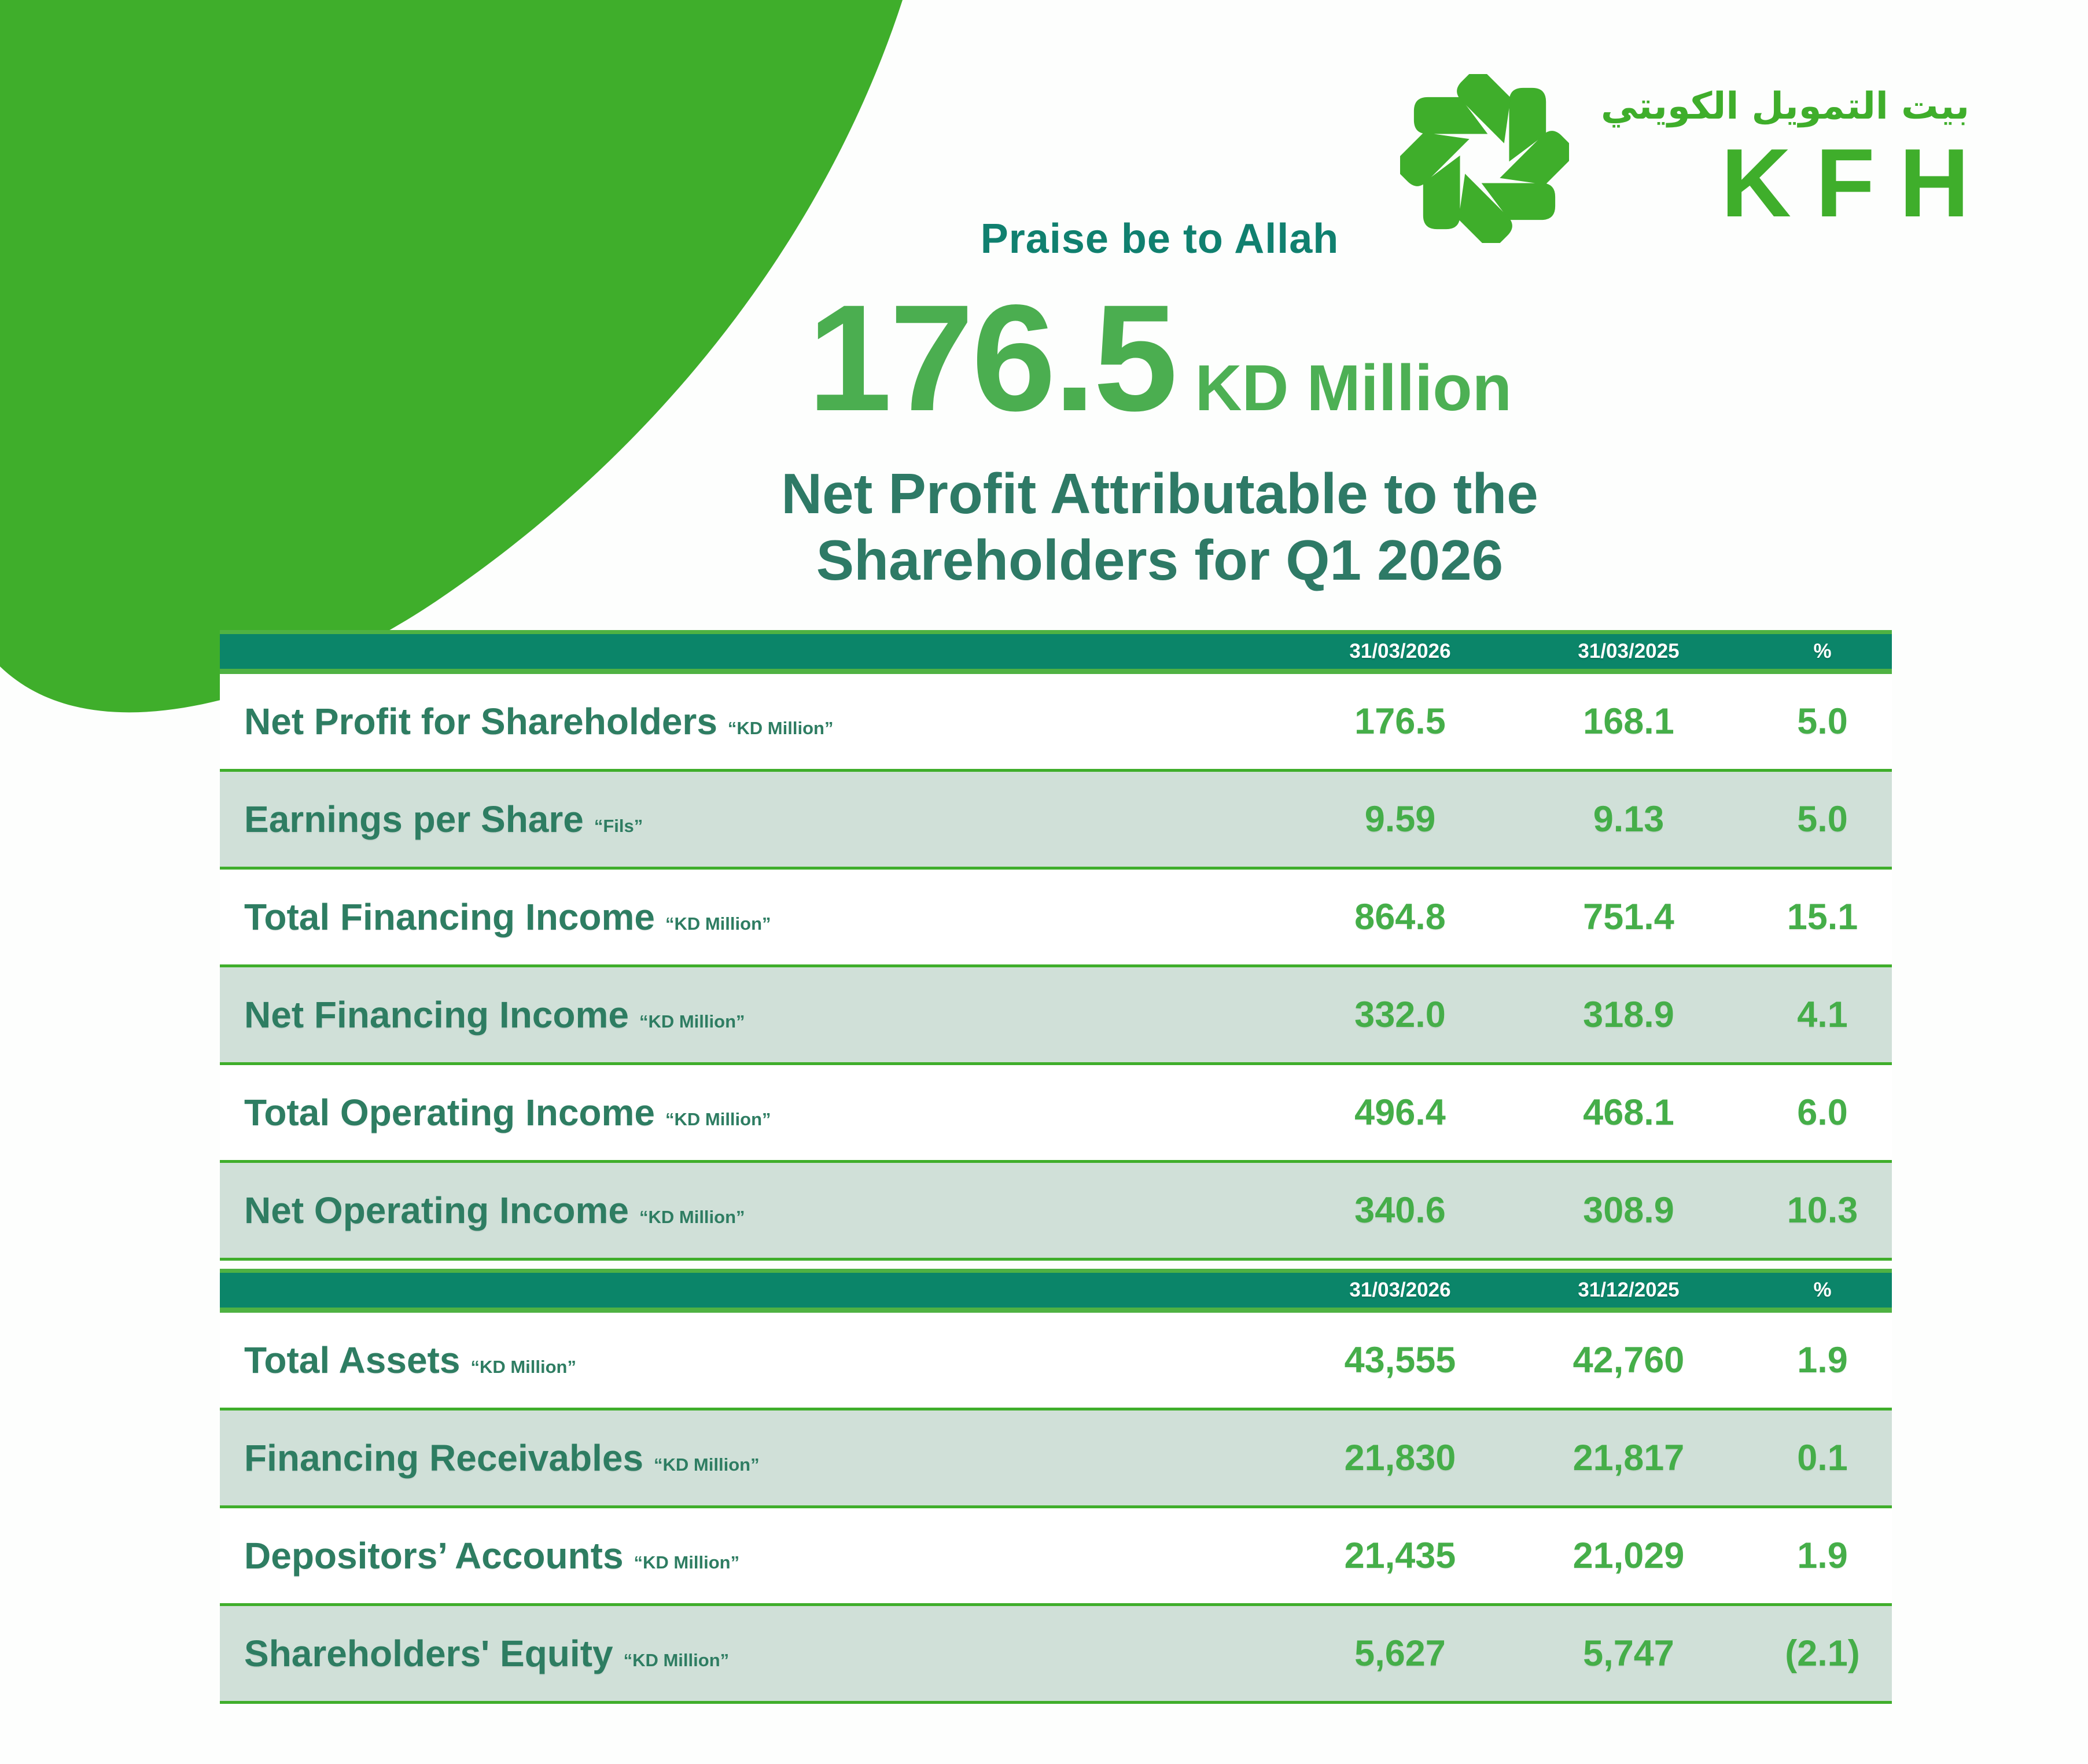 The height and width of the screenshot is (1764, 2088). Describe the element at coordinates (1822, 1290) in the screenshot. I see `balance-header-col-pct: %` at that location.